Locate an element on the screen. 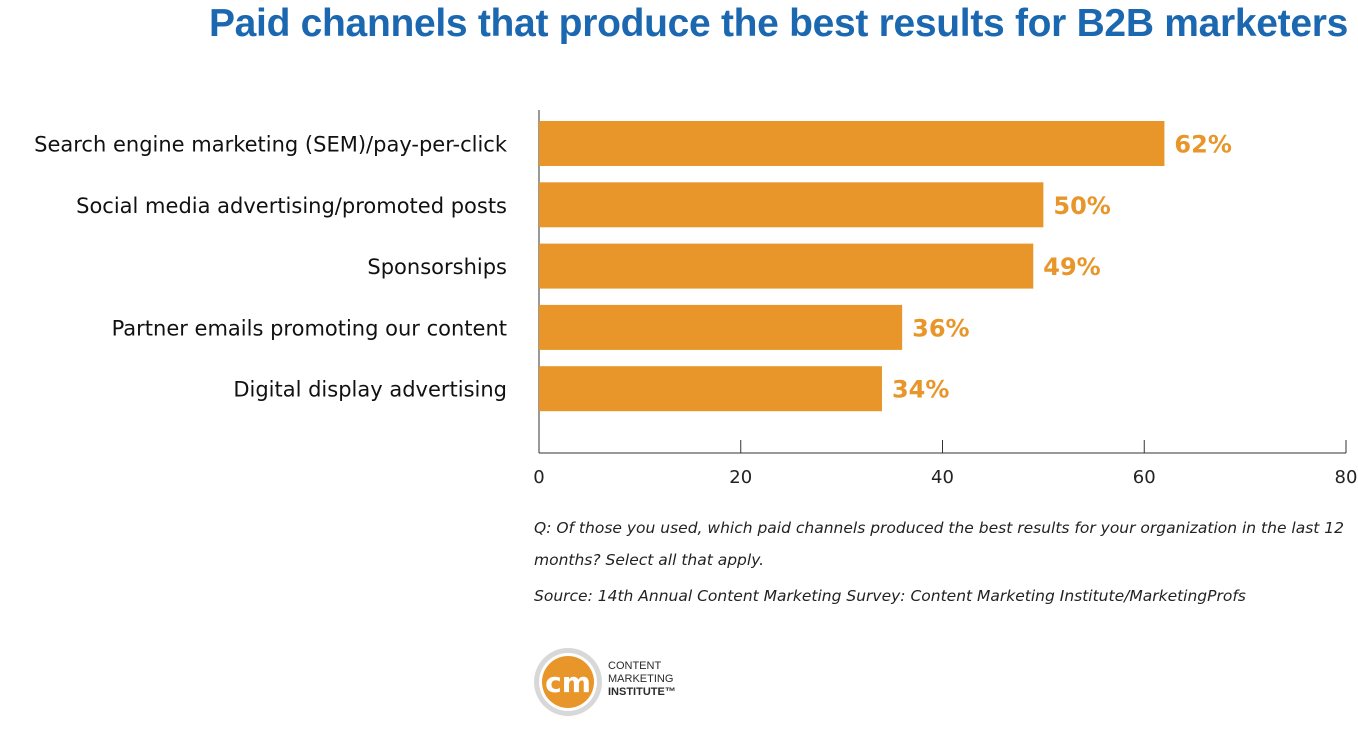 The height and width of the screenshot is (743, 1358). x-tick-label: 40 is located at coordinates (942, 477).